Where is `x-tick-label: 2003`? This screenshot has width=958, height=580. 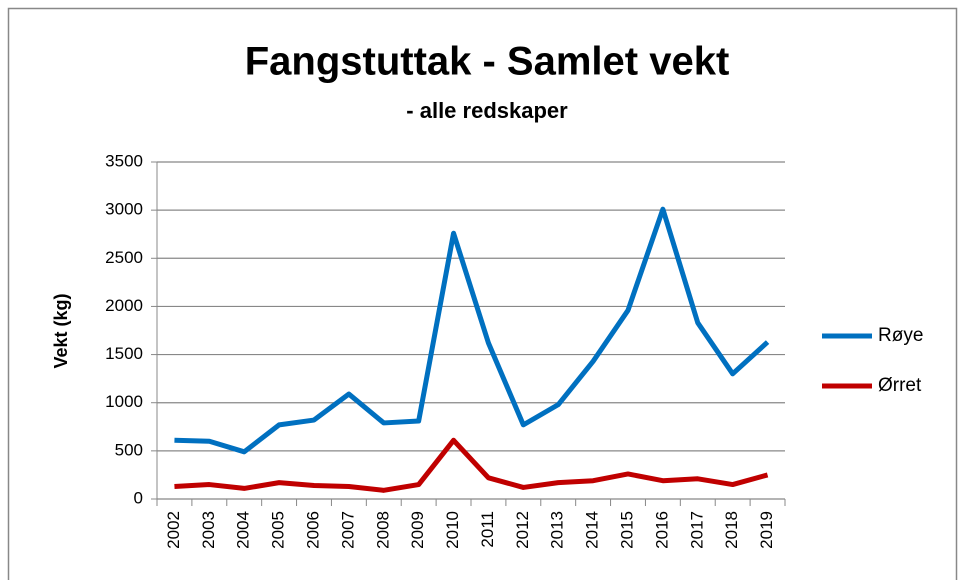
x-tick-label: 2003 is located at coordinates (208, 530).